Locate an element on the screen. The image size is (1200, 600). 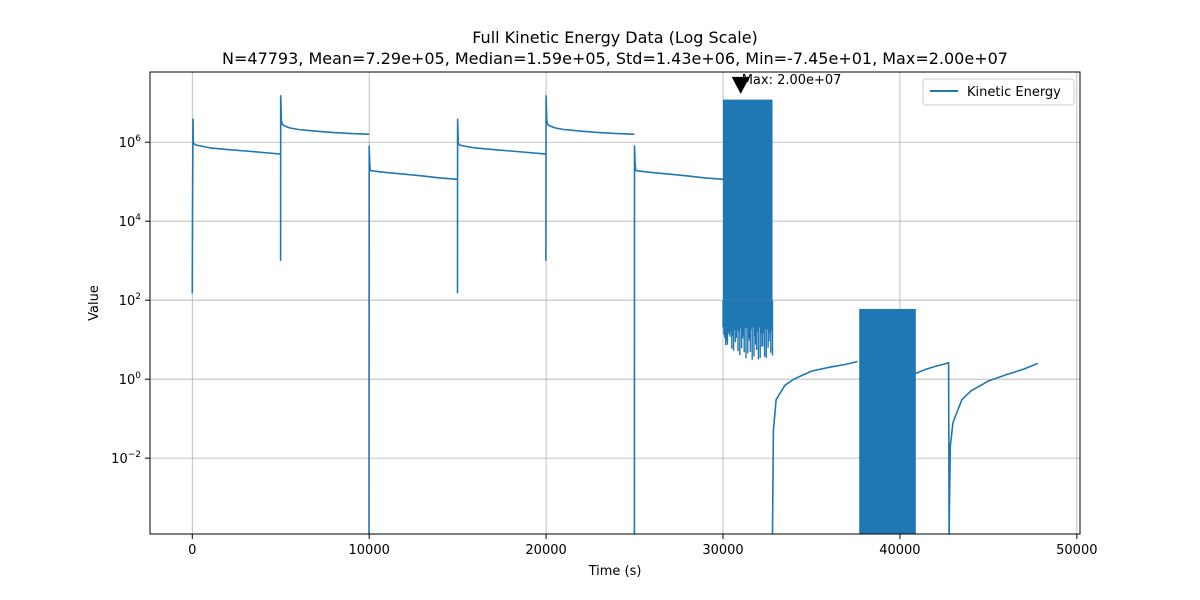
y-tick-label: 10⁰ is located at coordinates (130, 379).